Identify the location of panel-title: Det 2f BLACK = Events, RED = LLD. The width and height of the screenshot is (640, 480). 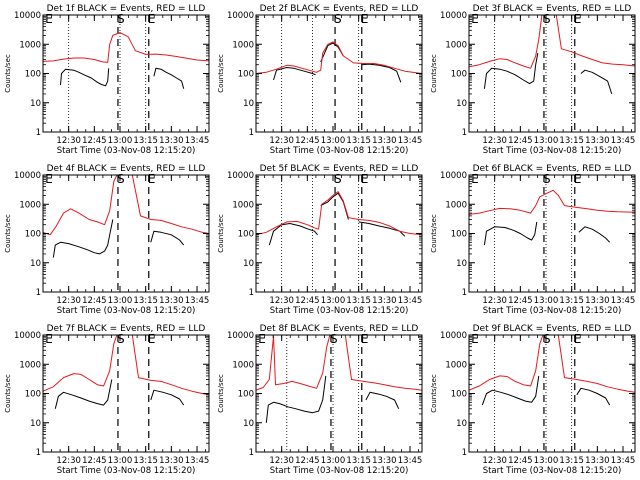
(339, 9).